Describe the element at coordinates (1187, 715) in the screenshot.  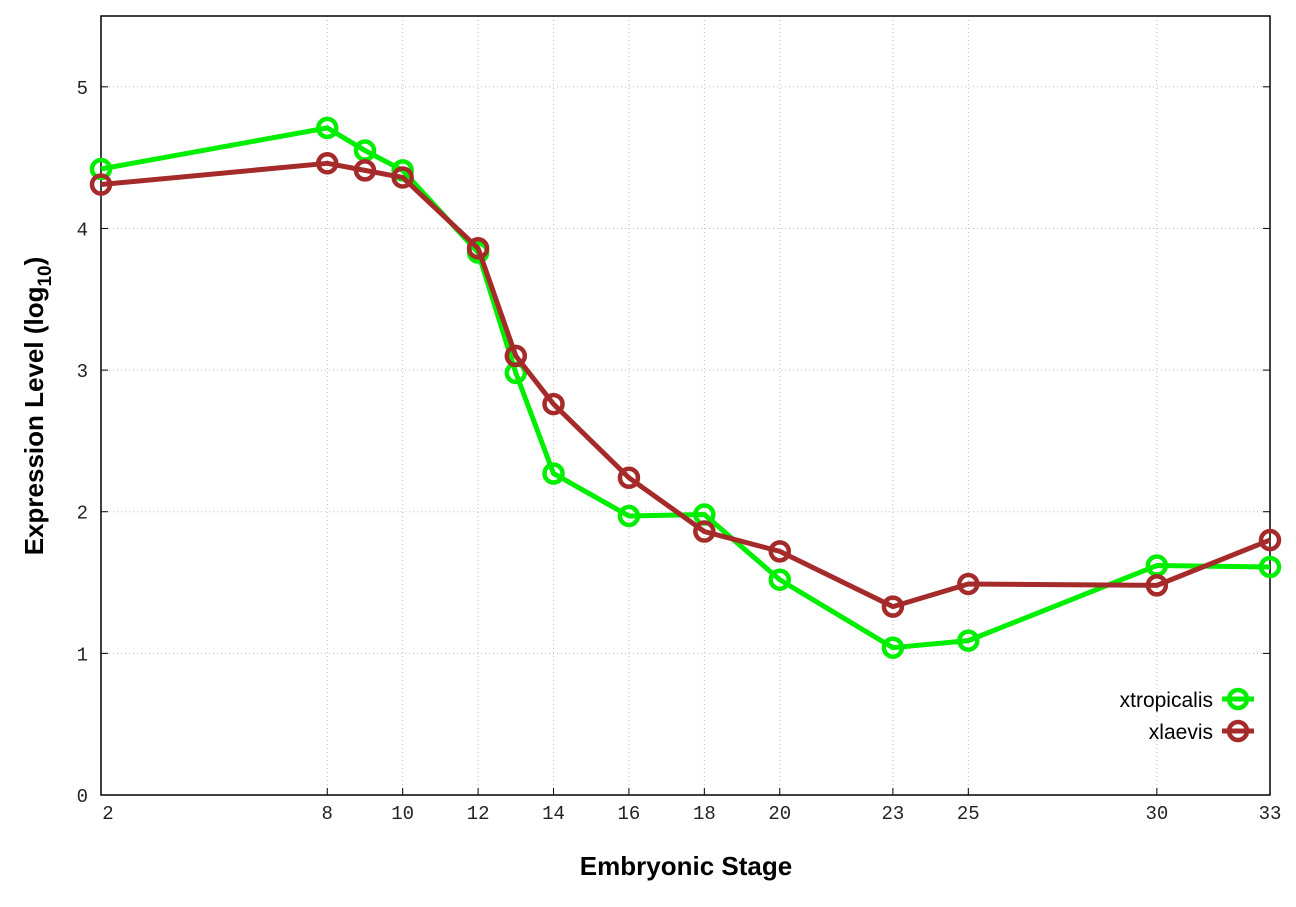
I see `legend: xtropicalis xlaevis` at that location.